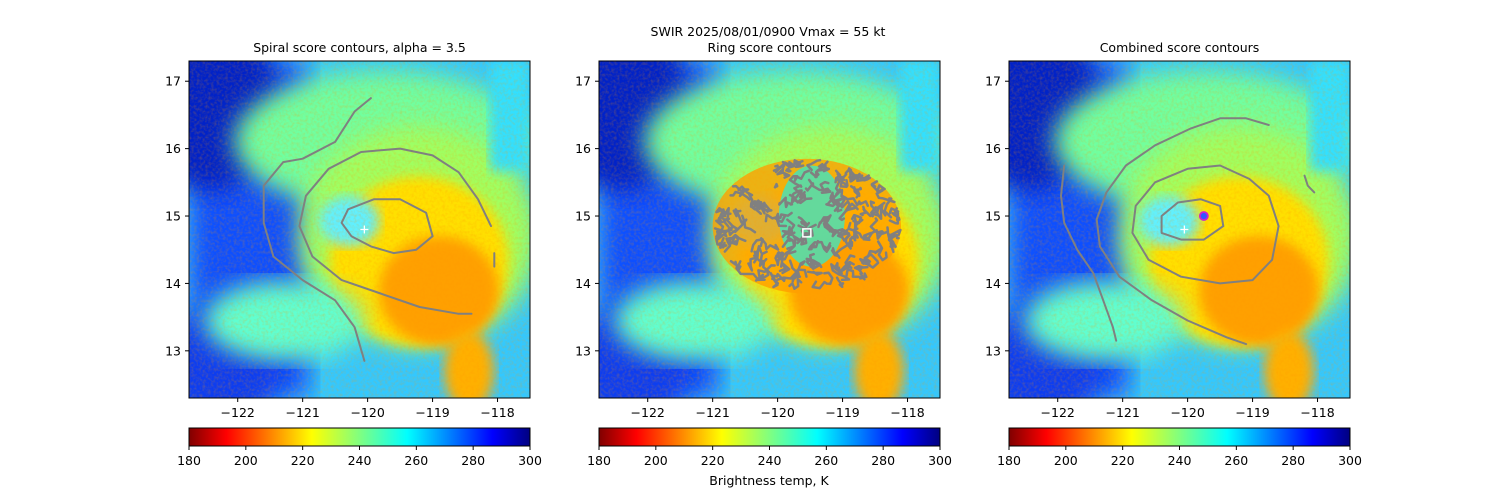 This screenshot has width=1500, height=500. I want to click on y-tick-label: 14, so click(173, 283).